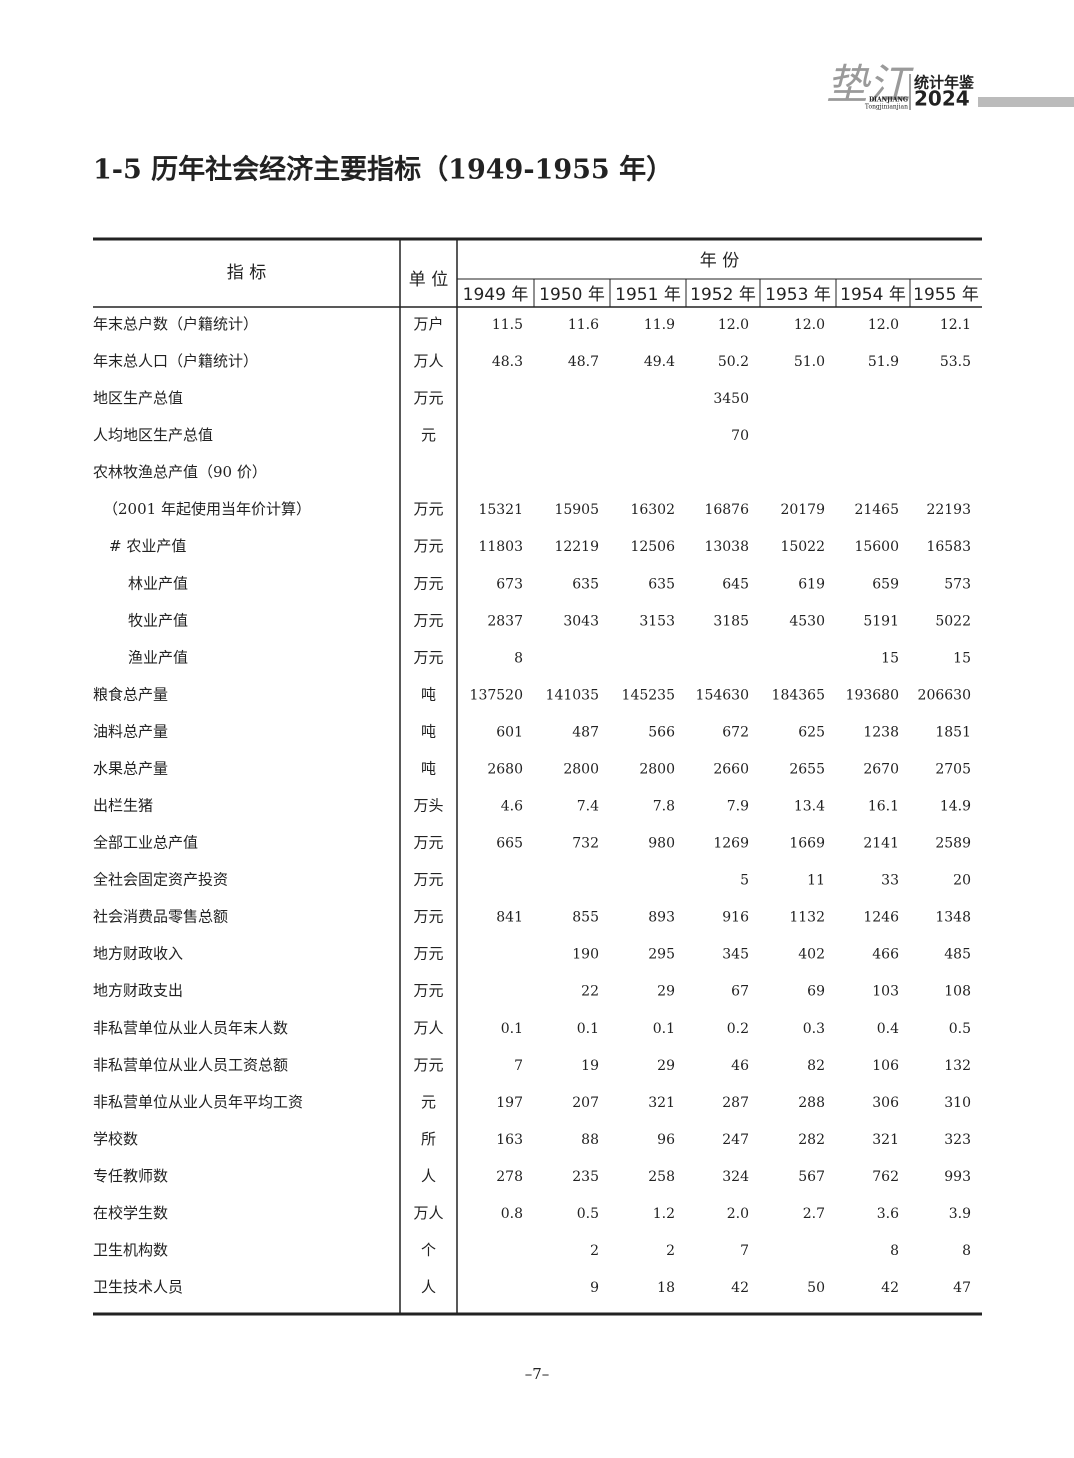 The width and height of the screenshot is (1074, 1458). Describe the element at coordinates (130, 1213) in the screenshot. I see `row-label: 在校学生数` at that location.